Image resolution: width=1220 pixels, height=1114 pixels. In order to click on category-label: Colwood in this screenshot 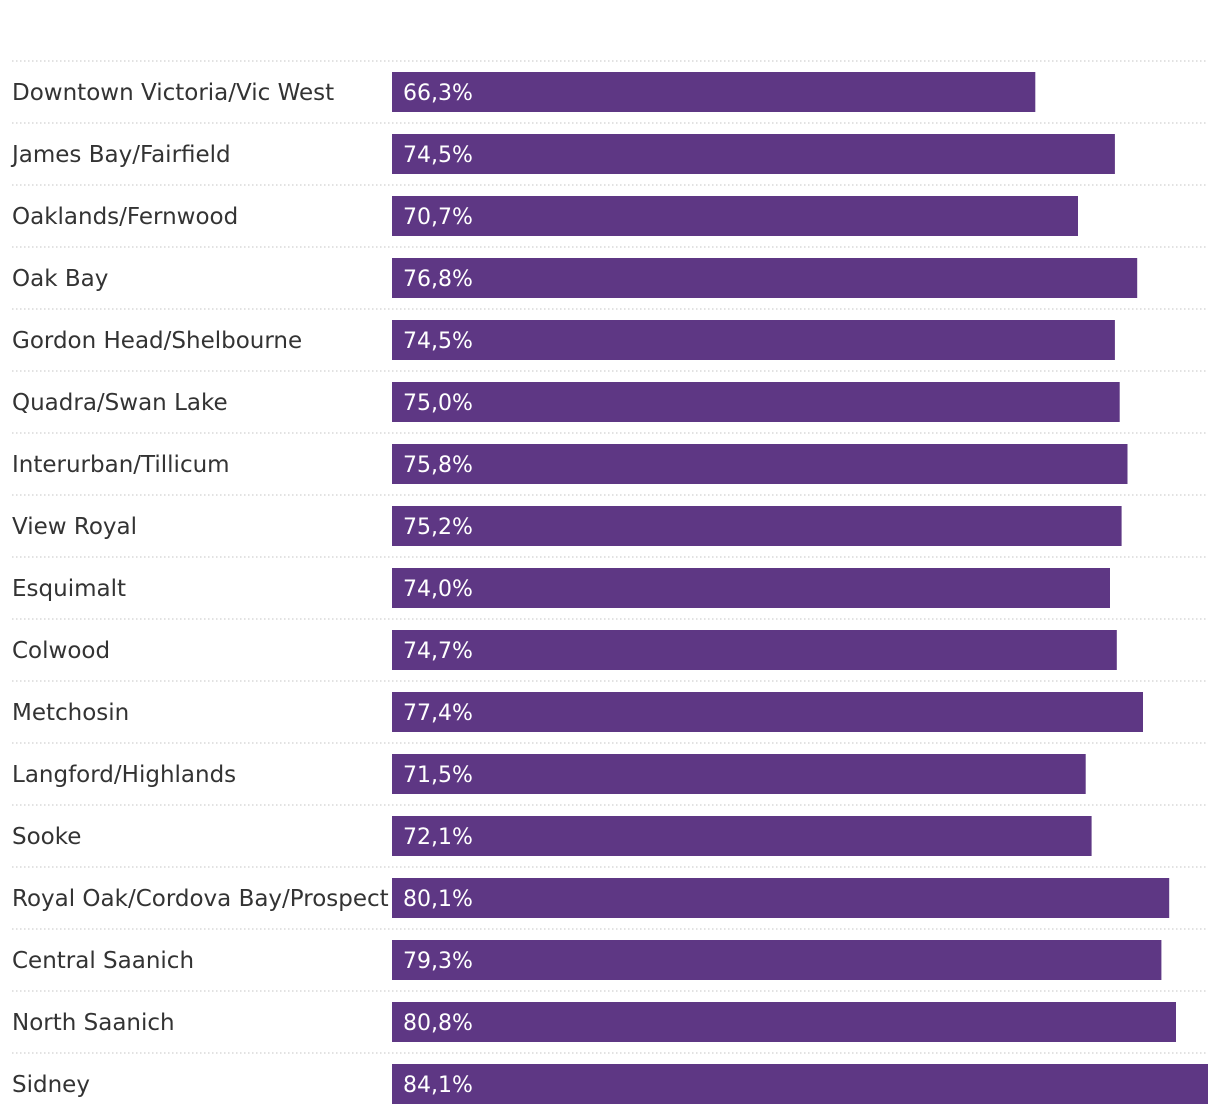, I will do `click(61, 651)`.